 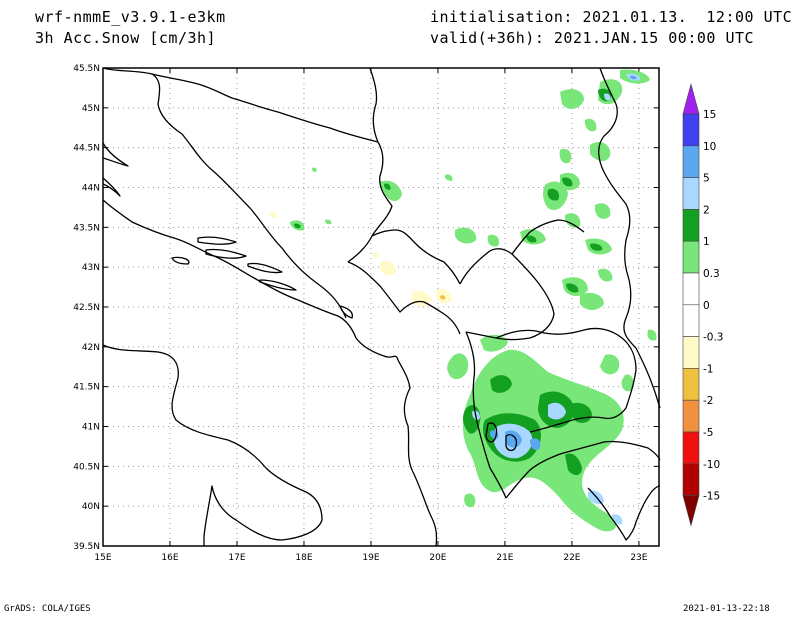 What do you see at coordinates (507, 294) in the screenshot?
I see `border-kosovo` at bounding box center [507, 294].